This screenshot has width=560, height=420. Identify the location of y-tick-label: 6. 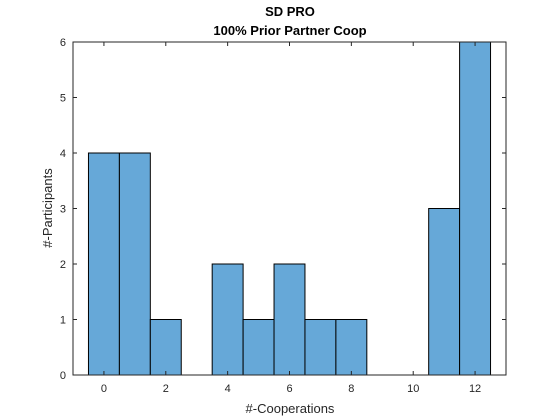
(63, 43).